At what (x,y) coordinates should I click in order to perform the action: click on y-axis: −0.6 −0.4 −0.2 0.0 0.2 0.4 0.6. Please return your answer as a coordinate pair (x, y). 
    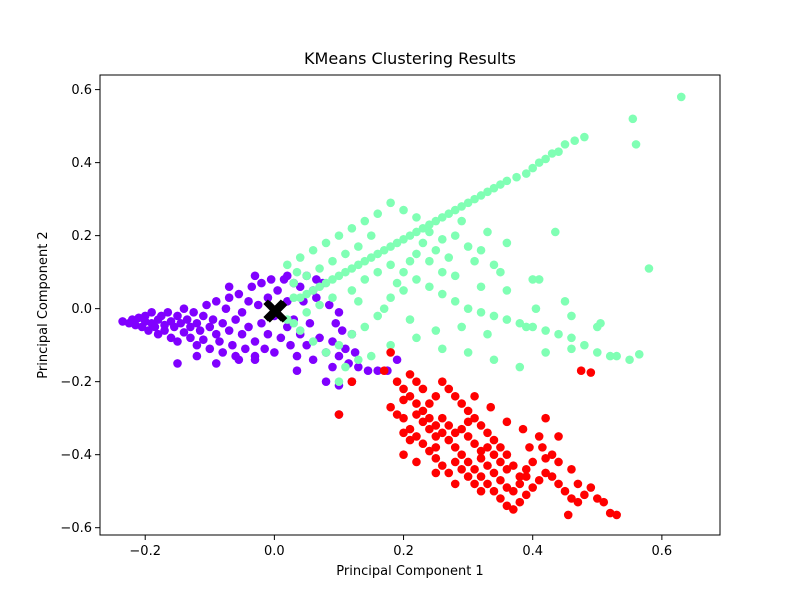
    Looking at the image, I should click on (80, 309).